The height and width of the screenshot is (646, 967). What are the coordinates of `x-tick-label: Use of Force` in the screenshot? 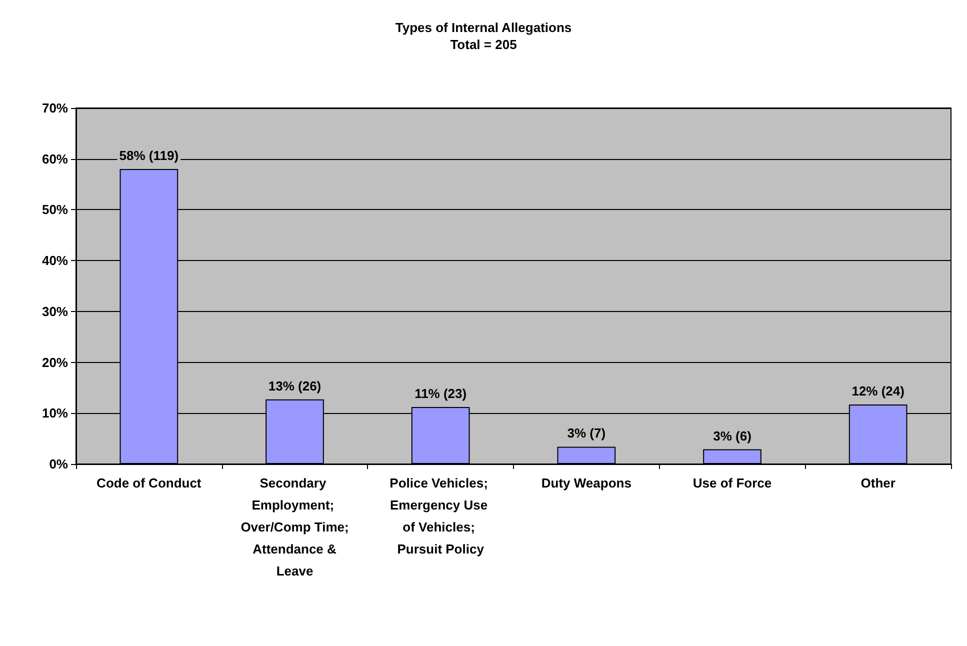 It's located at (732, 483).